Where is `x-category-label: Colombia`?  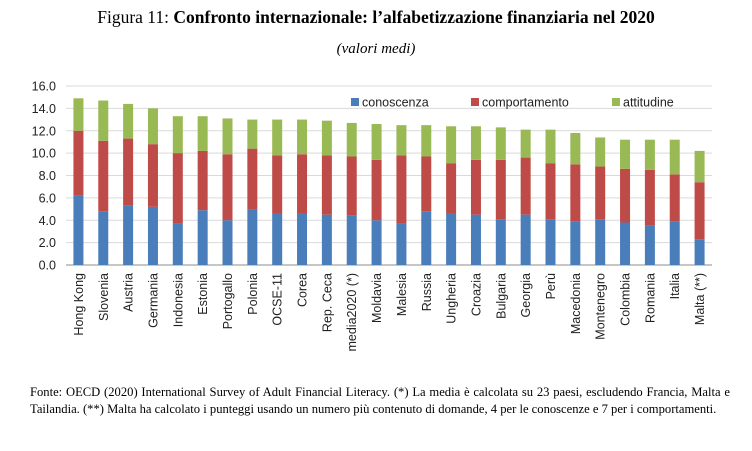 x-category-label: Colombia is located at coordinates (626, 299).